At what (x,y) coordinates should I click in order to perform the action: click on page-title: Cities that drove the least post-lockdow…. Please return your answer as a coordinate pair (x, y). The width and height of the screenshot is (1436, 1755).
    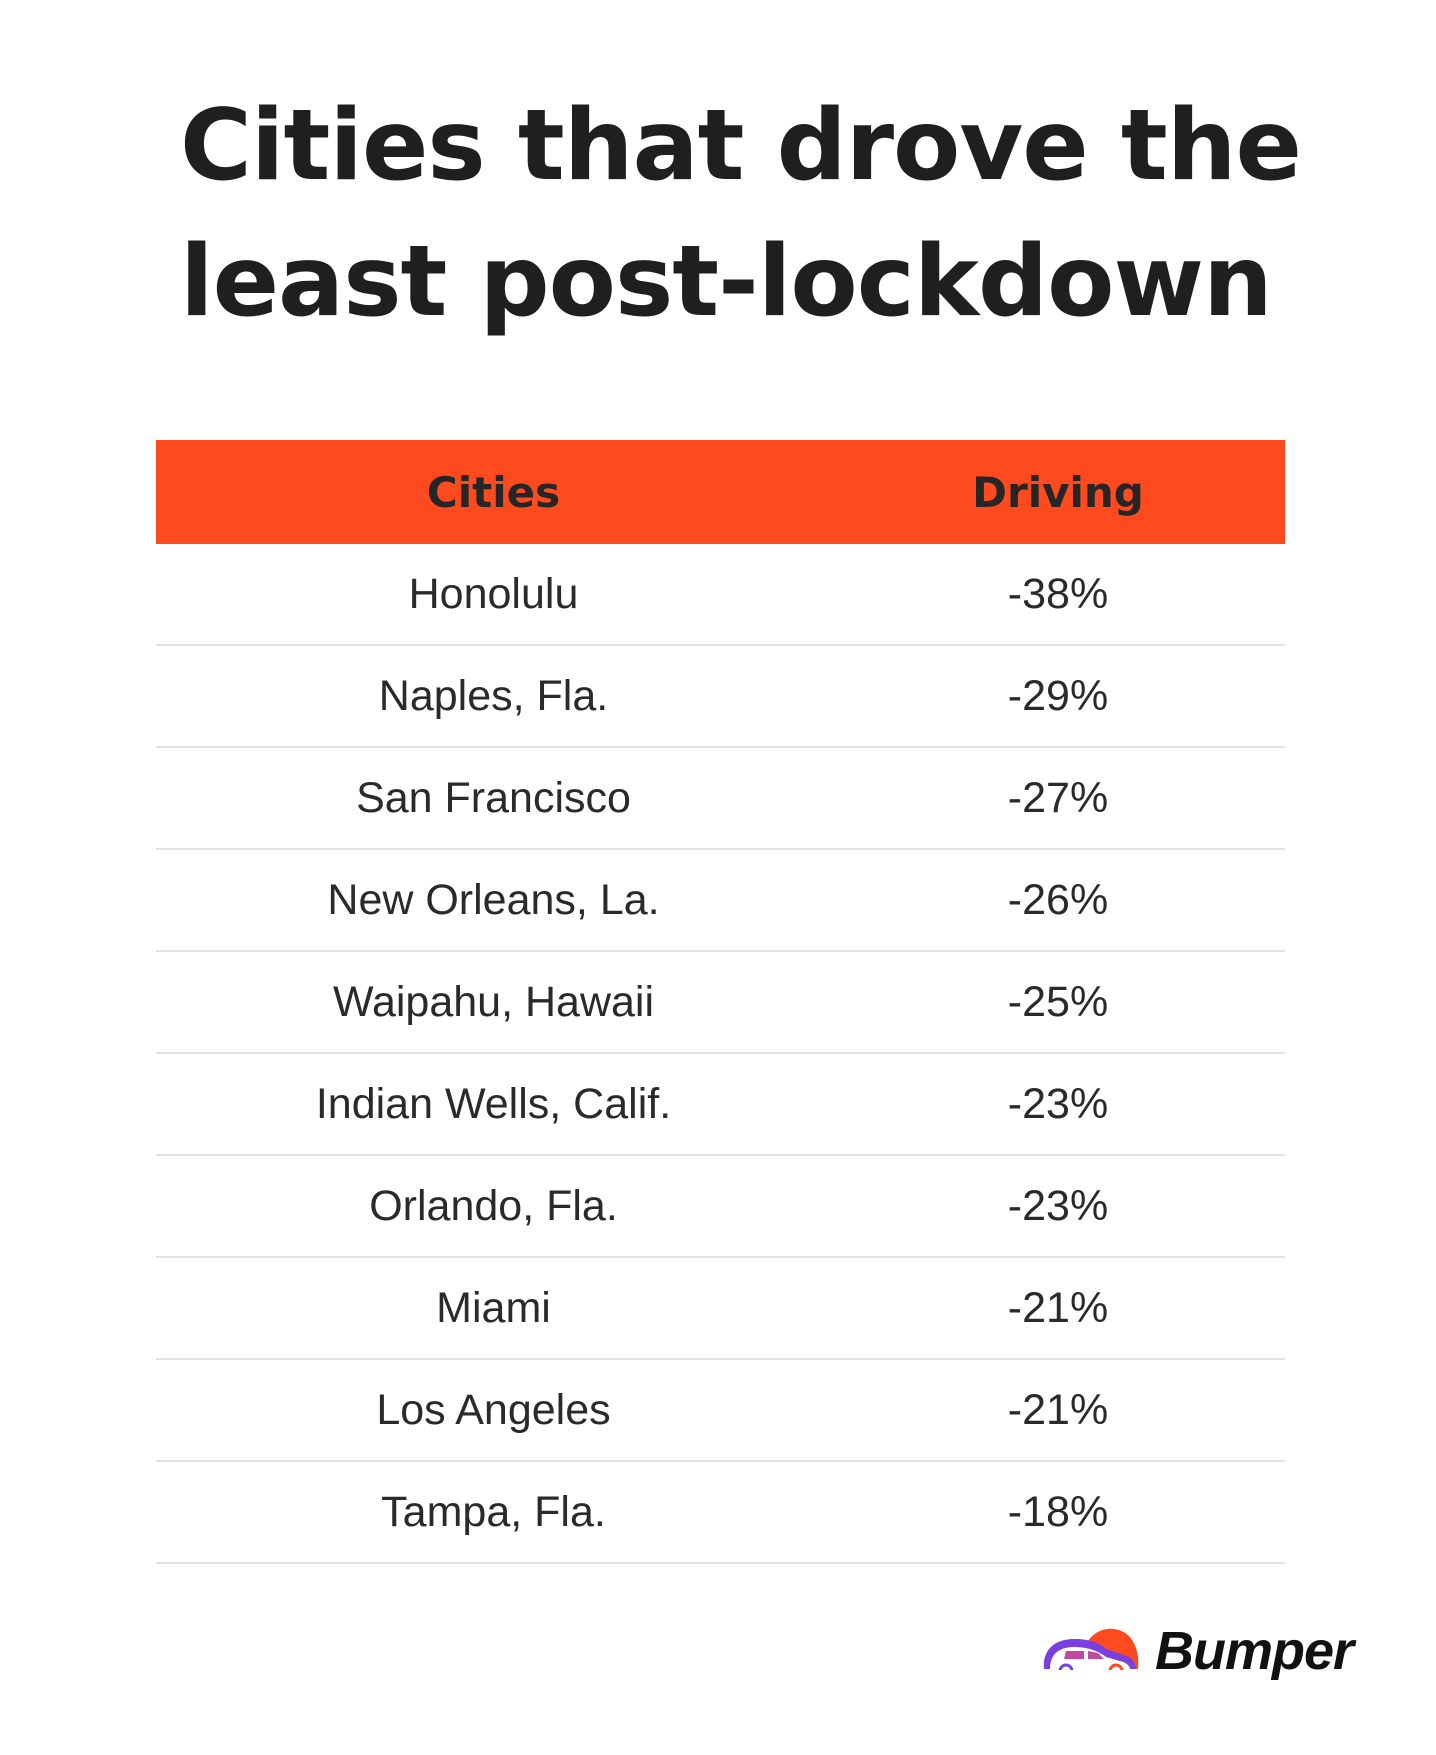
    Looking at the image, I should click on (741, 214).